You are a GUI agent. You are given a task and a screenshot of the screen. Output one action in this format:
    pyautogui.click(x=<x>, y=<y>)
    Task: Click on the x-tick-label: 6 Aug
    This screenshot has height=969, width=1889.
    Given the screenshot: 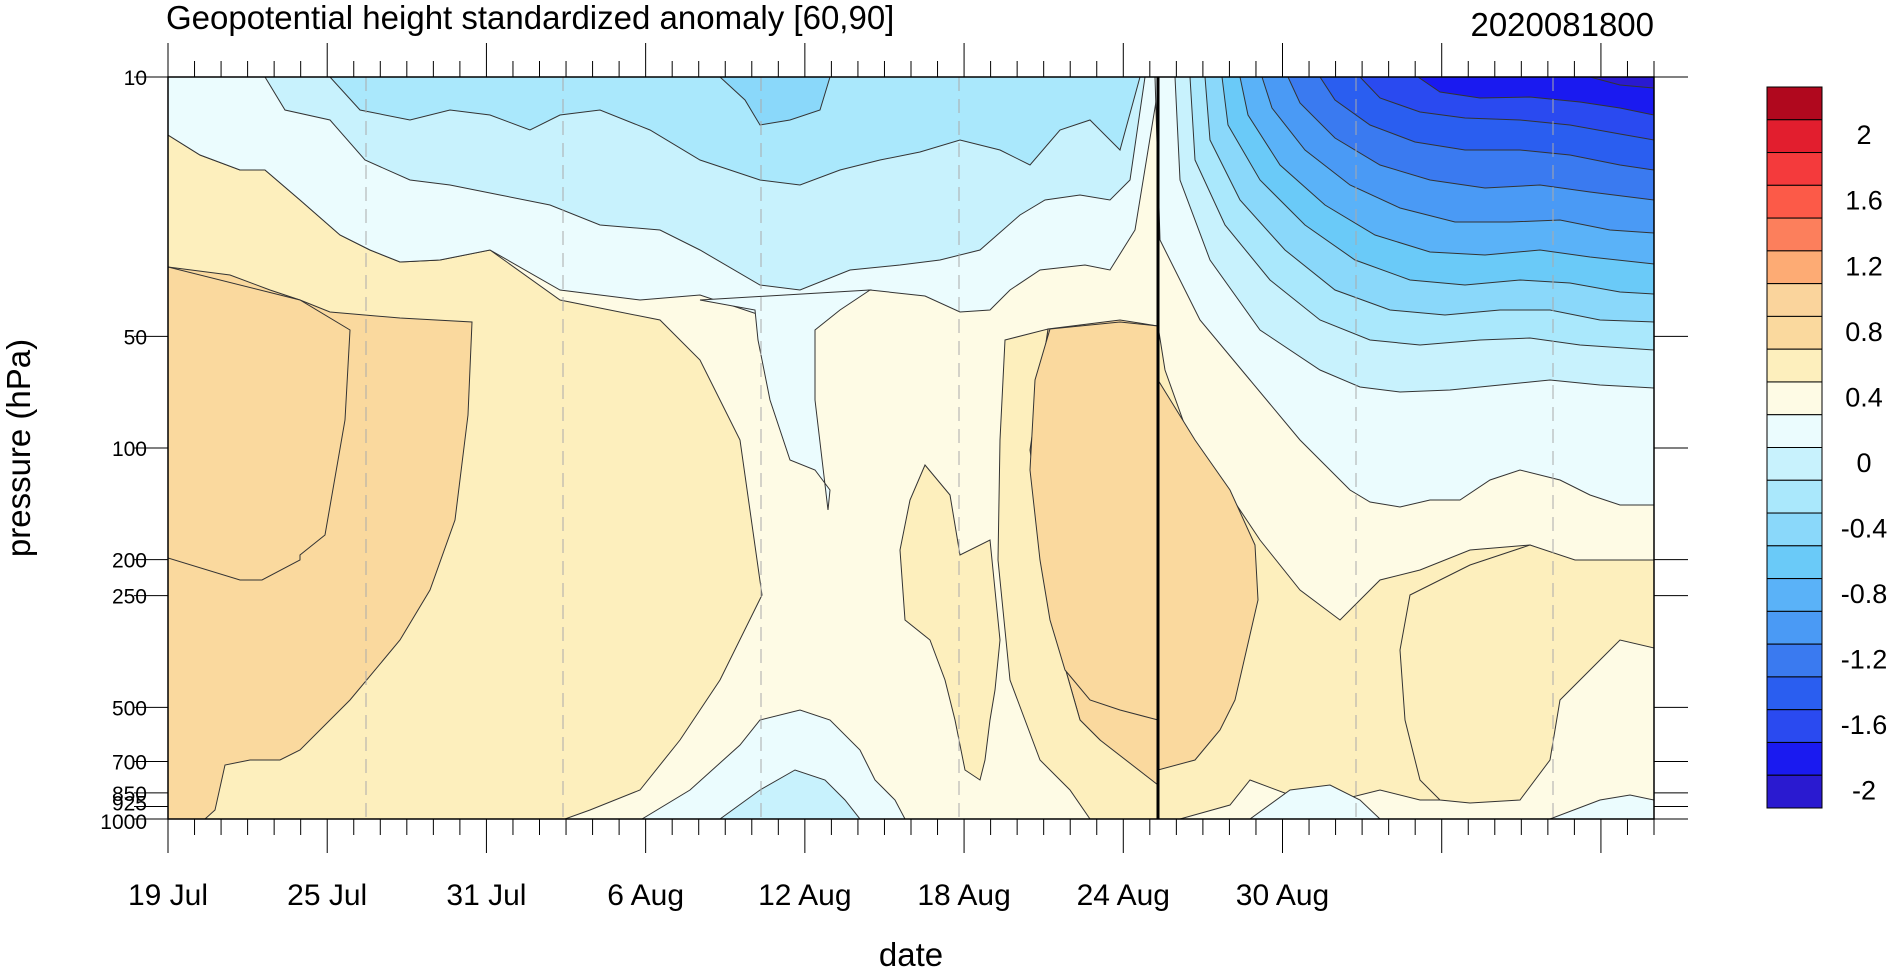 What is the action you would take?
    pyautogui.click(x=645, y=895)
    